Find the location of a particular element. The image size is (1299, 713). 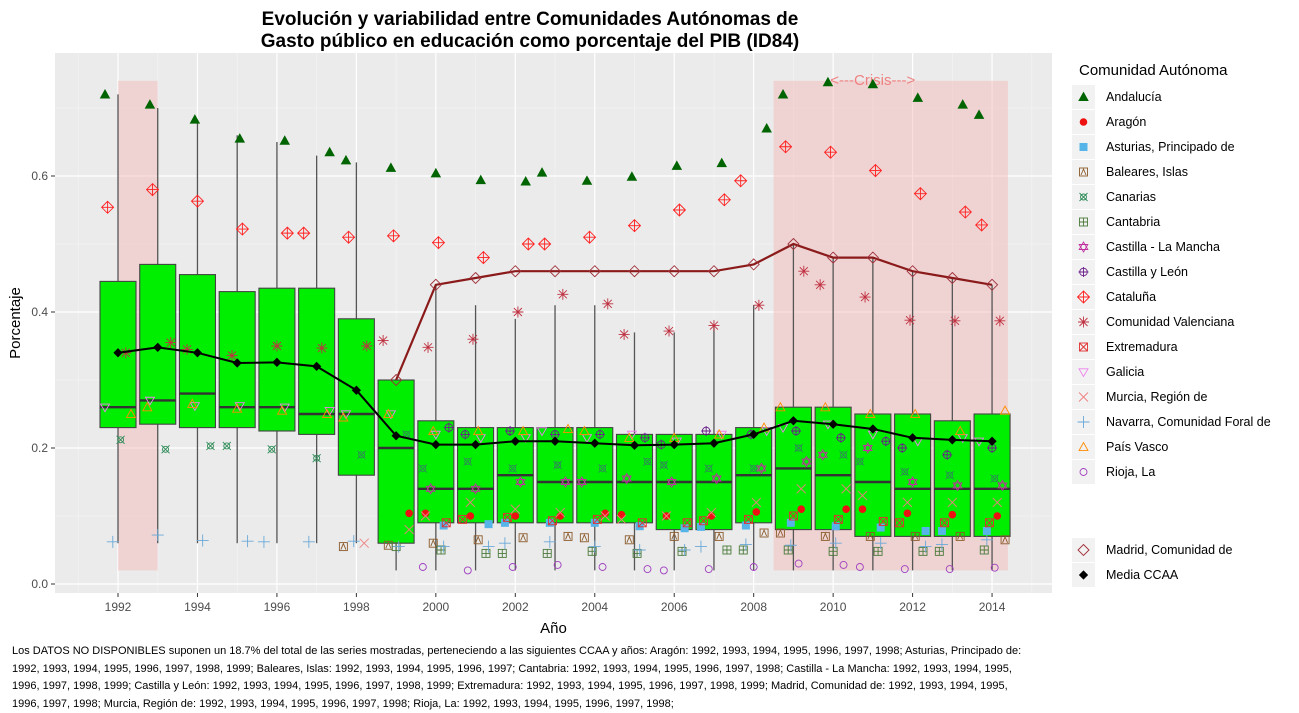

legend-item: Aragón is located at coordinates (1180, 122).